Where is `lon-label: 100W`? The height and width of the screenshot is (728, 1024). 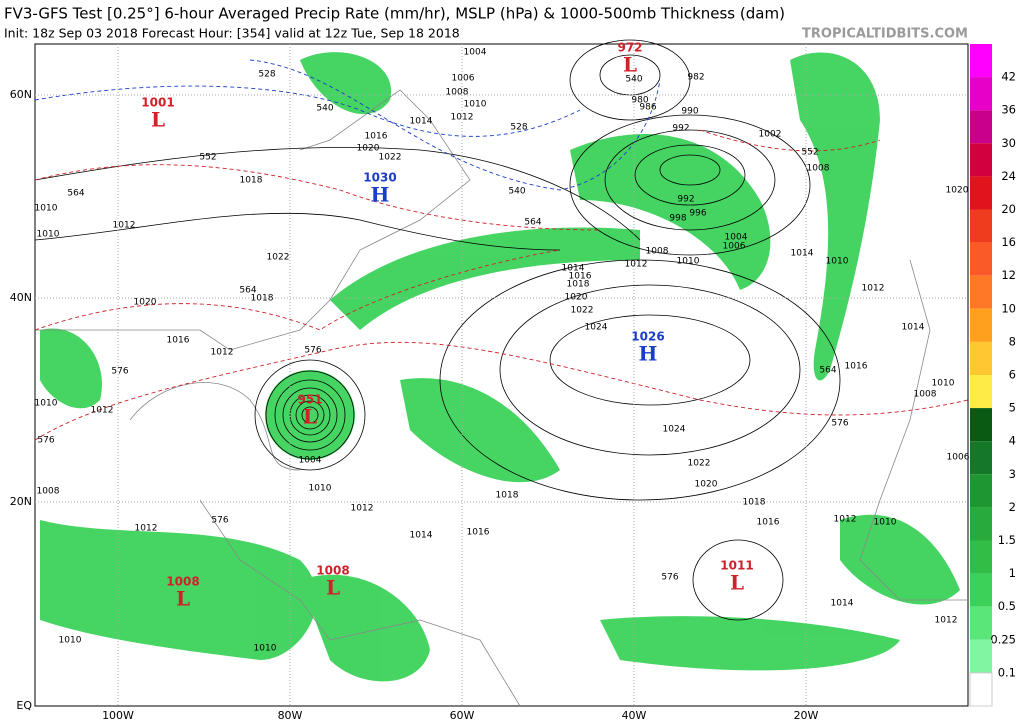
lon-label: 100W is located at coordinates (118, 715).